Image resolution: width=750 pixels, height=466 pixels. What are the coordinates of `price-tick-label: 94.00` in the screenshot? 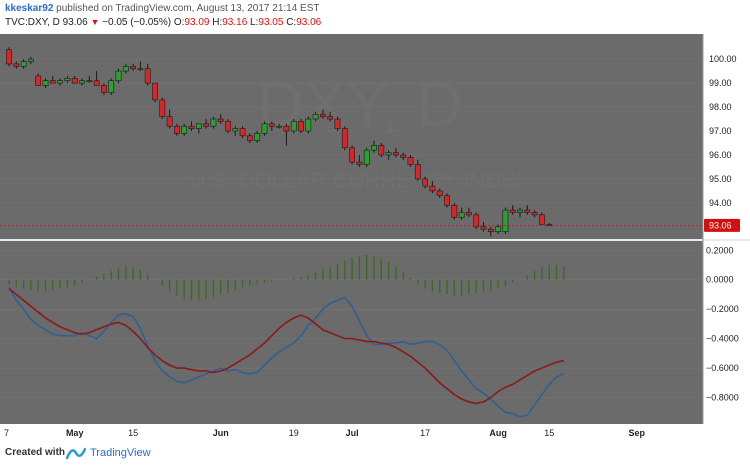 It's located at (720, 203).